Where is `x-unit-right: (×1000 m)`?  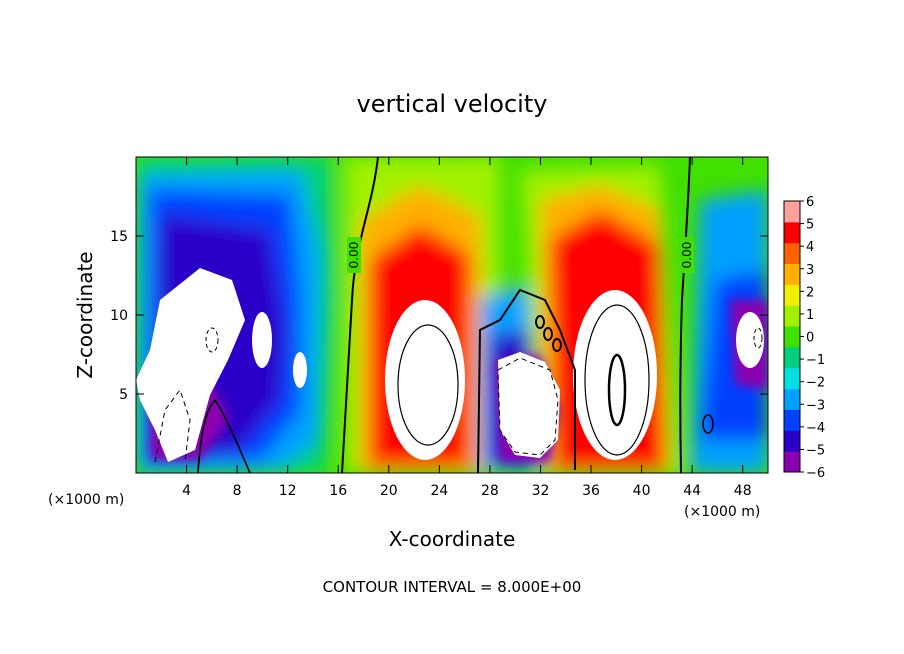
x-unit-right: (×1000 m) is located at coordinates (722, 512).